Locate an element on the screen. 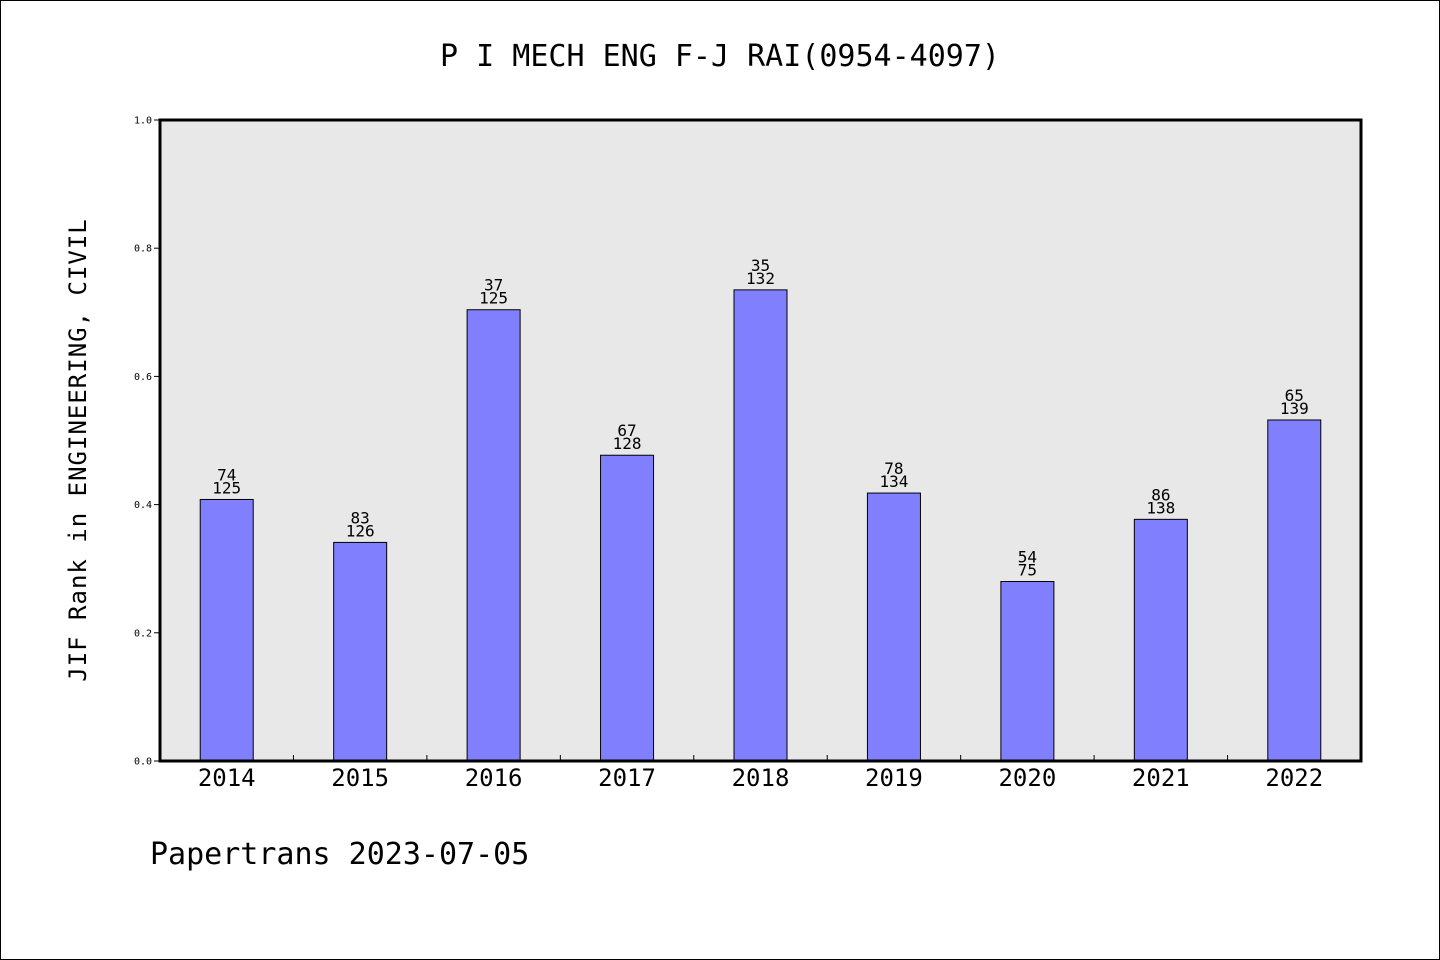 This screenshot has height=960, width=1440. x-tick-label: 2014 is located at coordinates (227, 778).